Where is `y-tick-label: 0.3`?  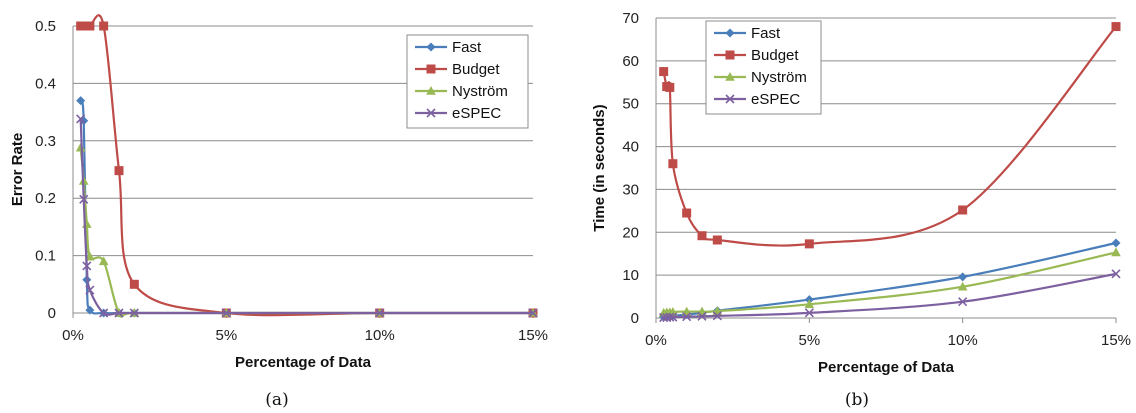
y-tick-label: 0.3 is located at coordinates (45, 141).